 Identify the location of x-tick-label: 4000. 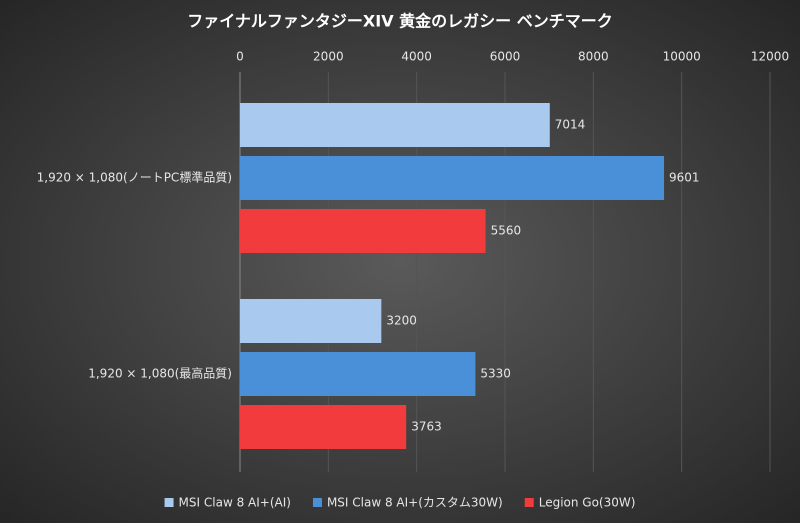
(416, 57).